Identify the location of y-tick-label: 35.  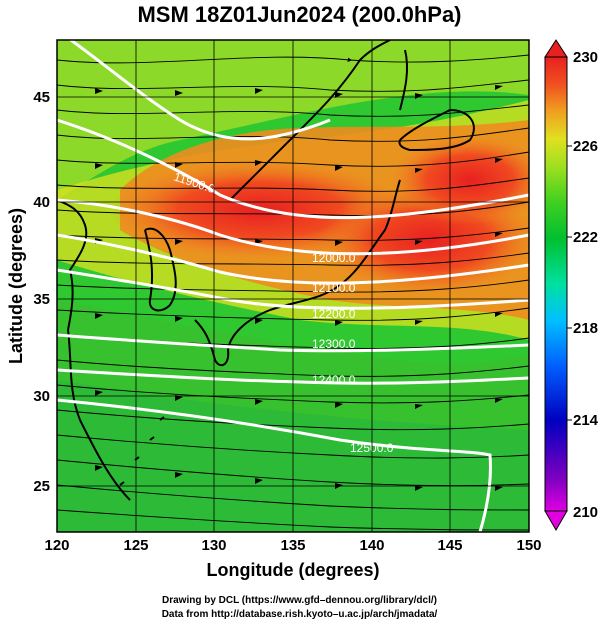
(41, 299).